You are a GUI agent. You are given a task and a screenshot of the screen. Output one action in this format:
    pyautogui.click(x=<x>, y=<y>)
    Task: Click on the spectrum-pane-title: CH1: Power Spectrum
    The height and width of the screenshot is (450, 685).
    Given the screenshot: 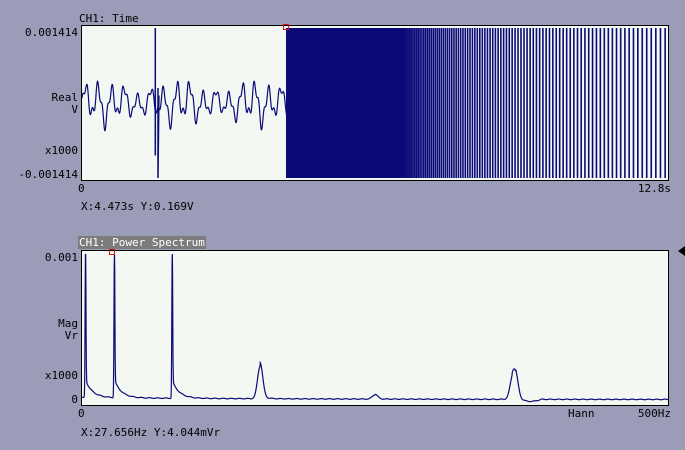 What is the action you would take?
    pyautogui.click(x=142, y=242)
    